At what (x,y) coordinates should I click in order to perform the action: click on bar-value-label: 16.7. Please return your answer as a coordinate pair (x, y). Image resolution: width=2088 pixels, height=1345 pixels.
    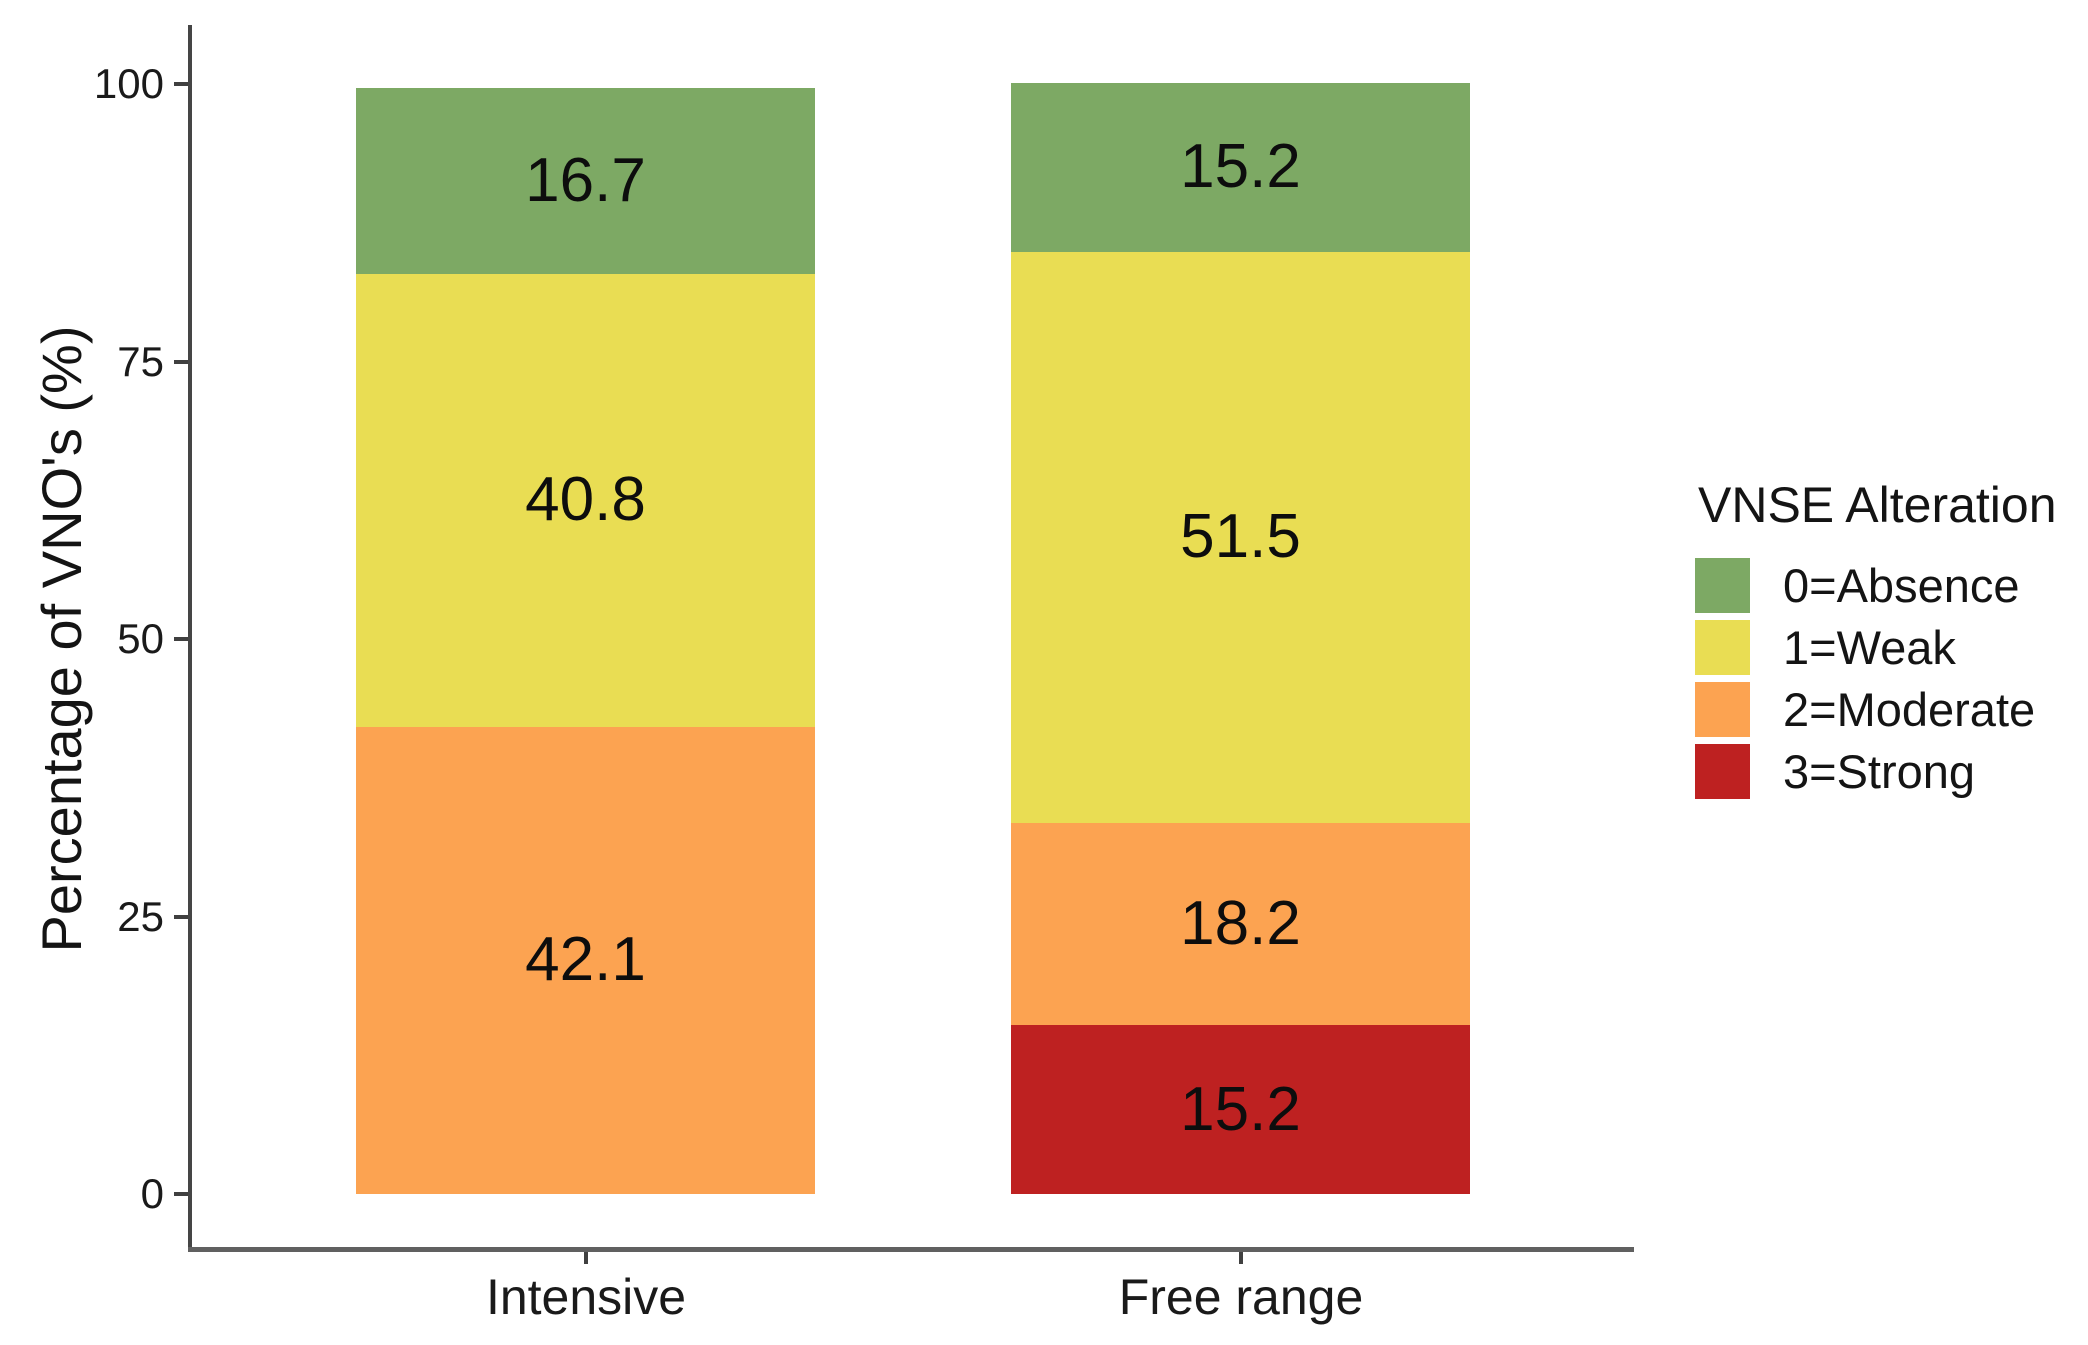
    Looking at the image, I should click on (585, 181).